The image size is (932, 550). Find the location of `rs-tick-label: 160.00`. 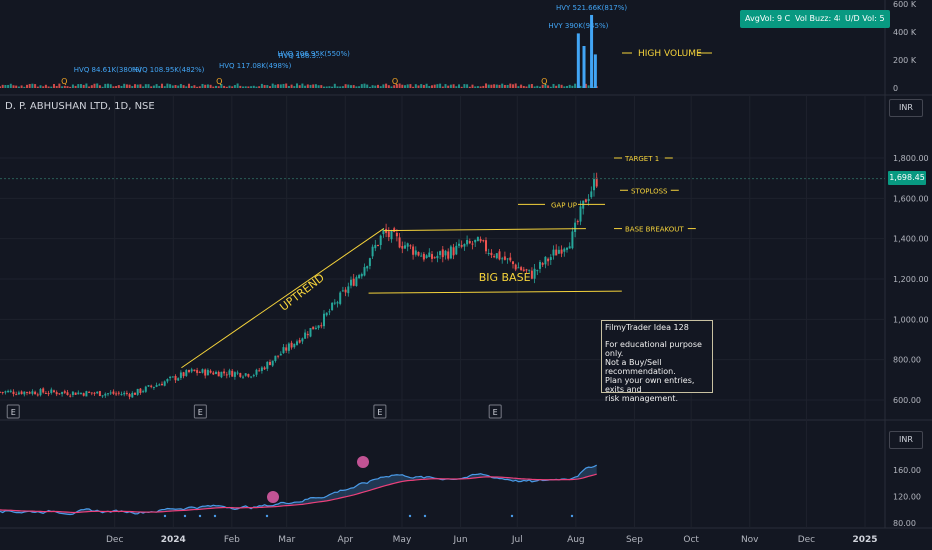

rs-tick-label: 160.00 is located at coordinates (907, 470).